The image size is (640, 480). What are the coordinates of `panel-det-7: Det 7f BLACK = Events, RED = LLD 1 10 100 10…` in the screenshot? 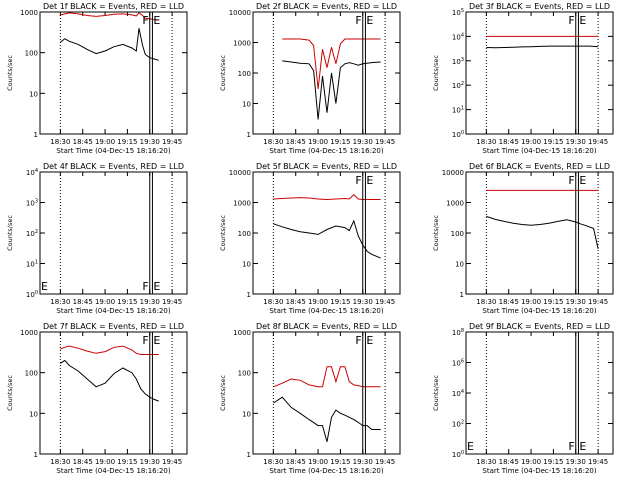 It's located at (97, 398).